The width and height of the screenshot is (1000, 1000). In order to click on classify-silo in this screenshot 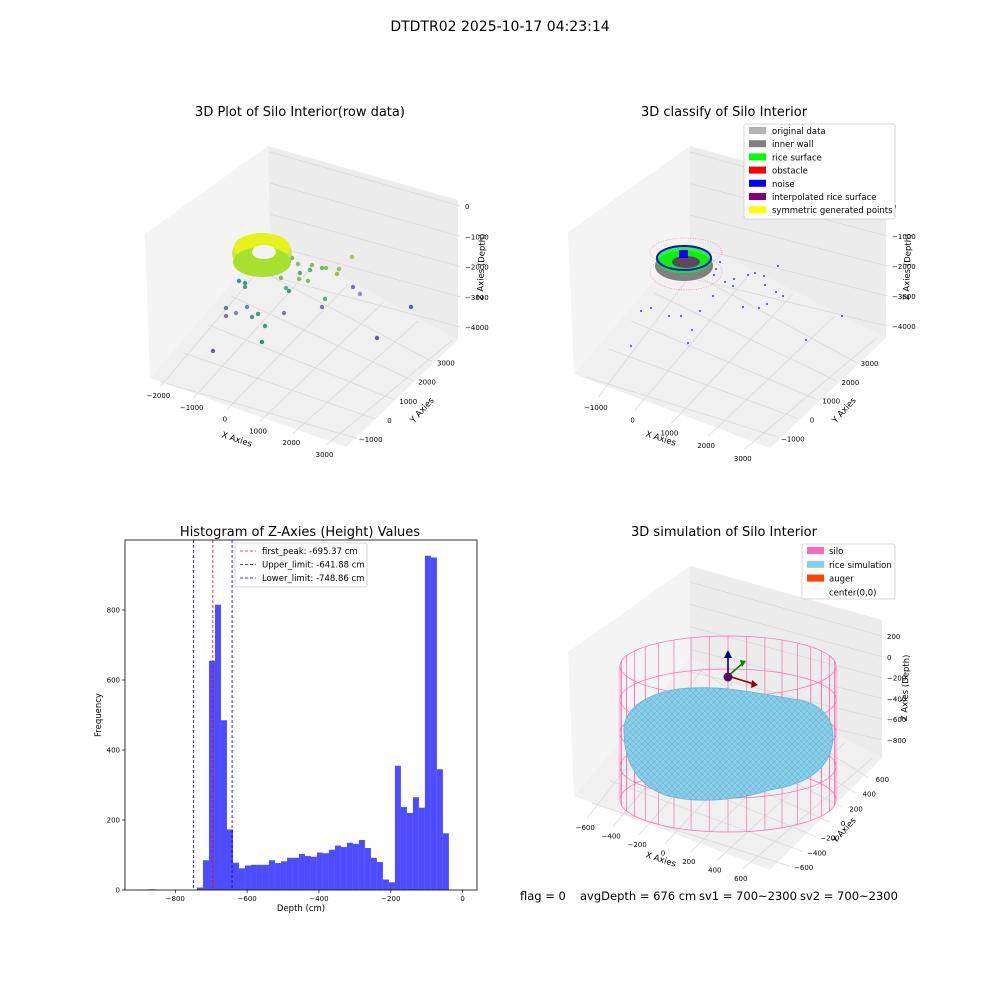, I will do `click(686, 264)`.